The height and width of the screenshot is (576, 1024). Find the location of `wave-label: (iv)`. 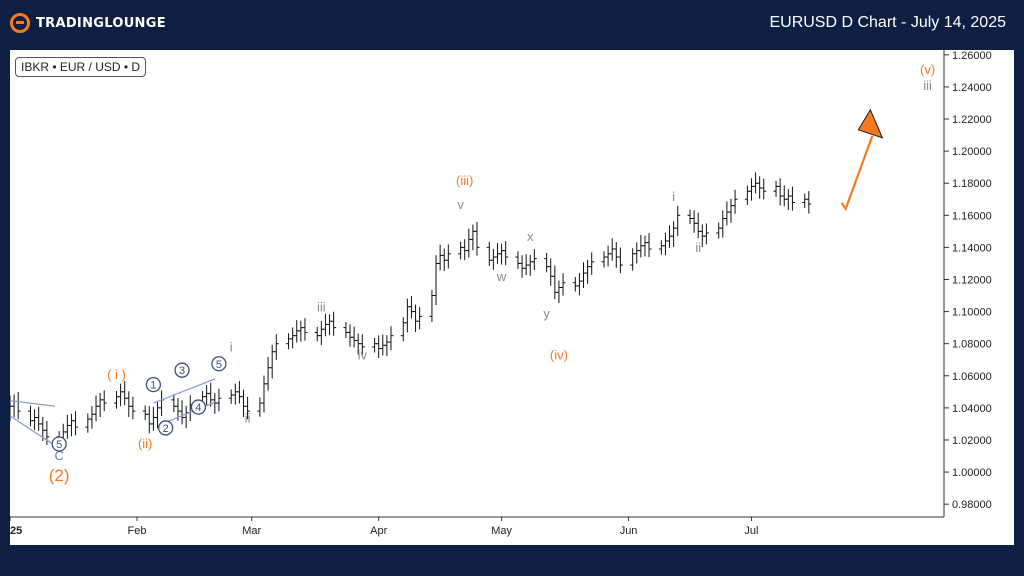

wave-label: (iv) is located at coordinates (559, 355).